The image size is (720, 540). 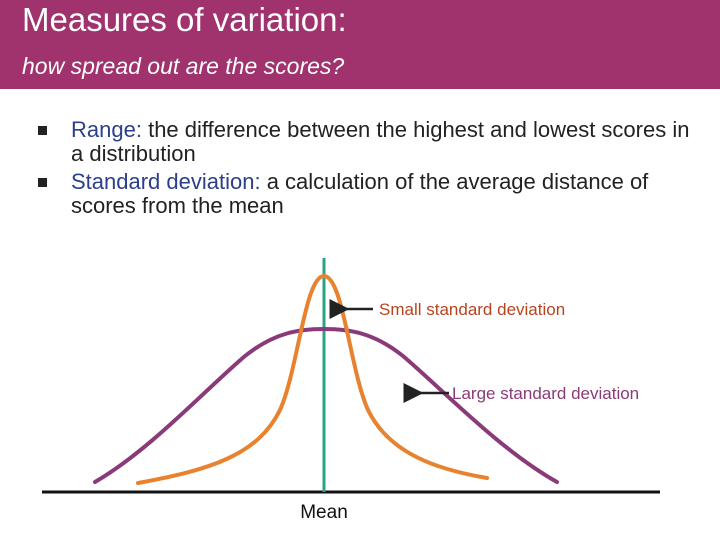 I want to click on range-term: Range, so click(x=103, y=129).